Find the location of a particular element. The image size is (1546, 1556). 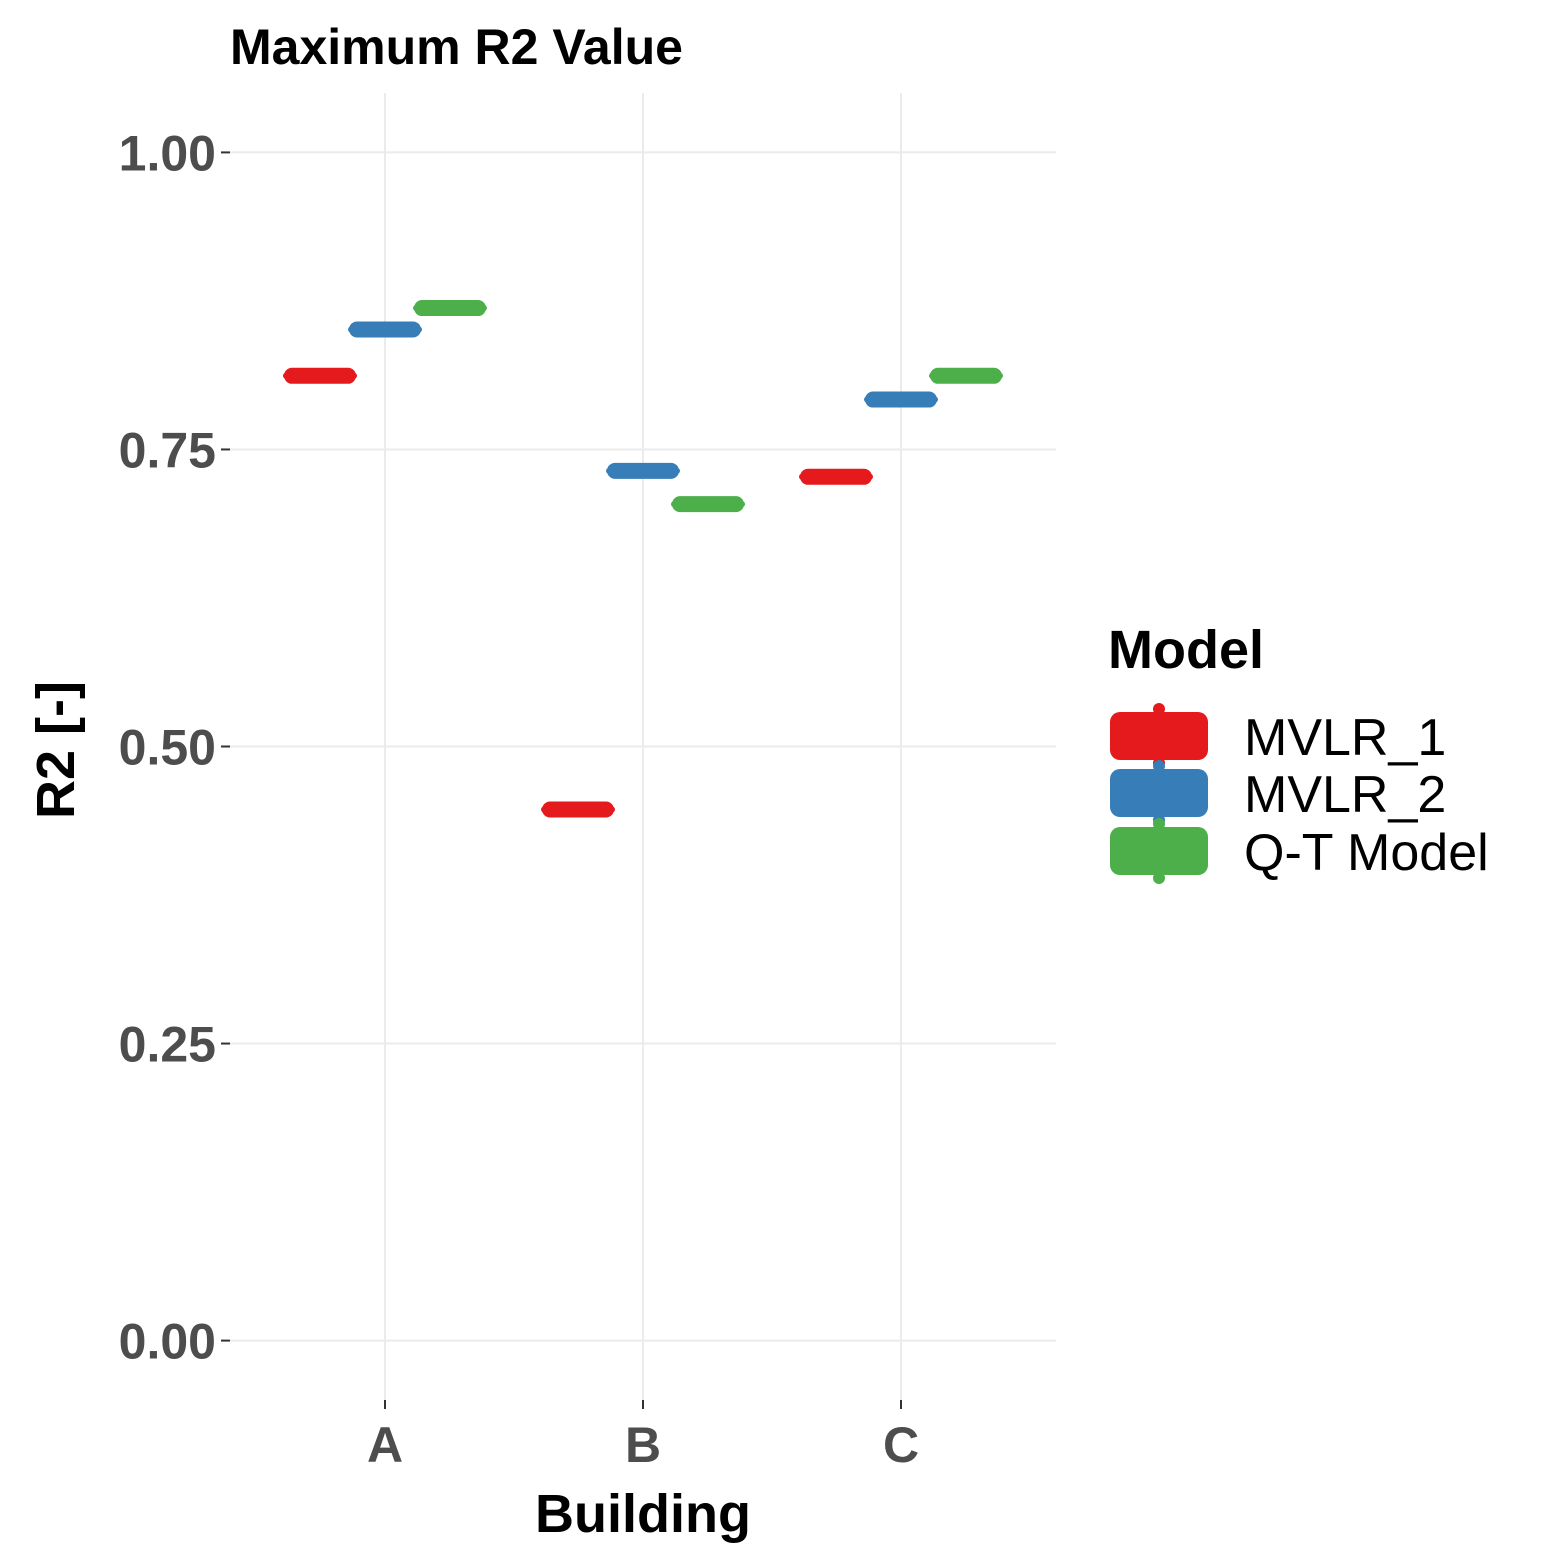

legend-title: Model is located at coordinates (1186, 650).